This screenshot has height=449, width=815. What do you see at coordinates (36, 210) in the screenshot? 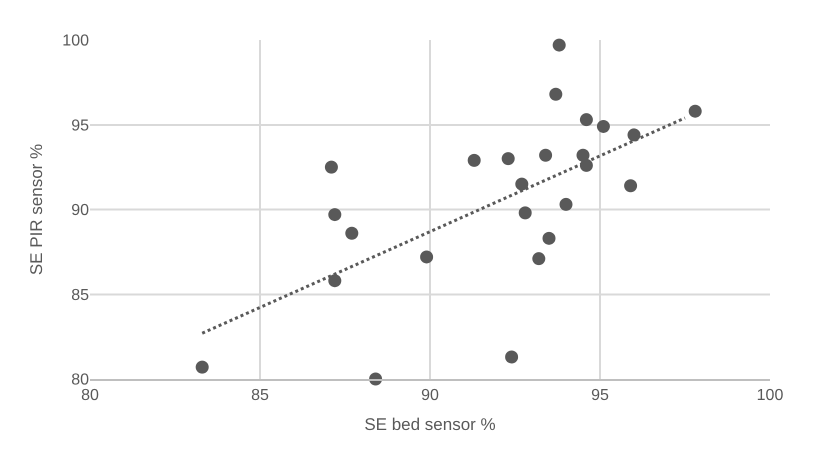
I see `y-axis-title: SE PIR sensor %` at bounding box center [36, 210].